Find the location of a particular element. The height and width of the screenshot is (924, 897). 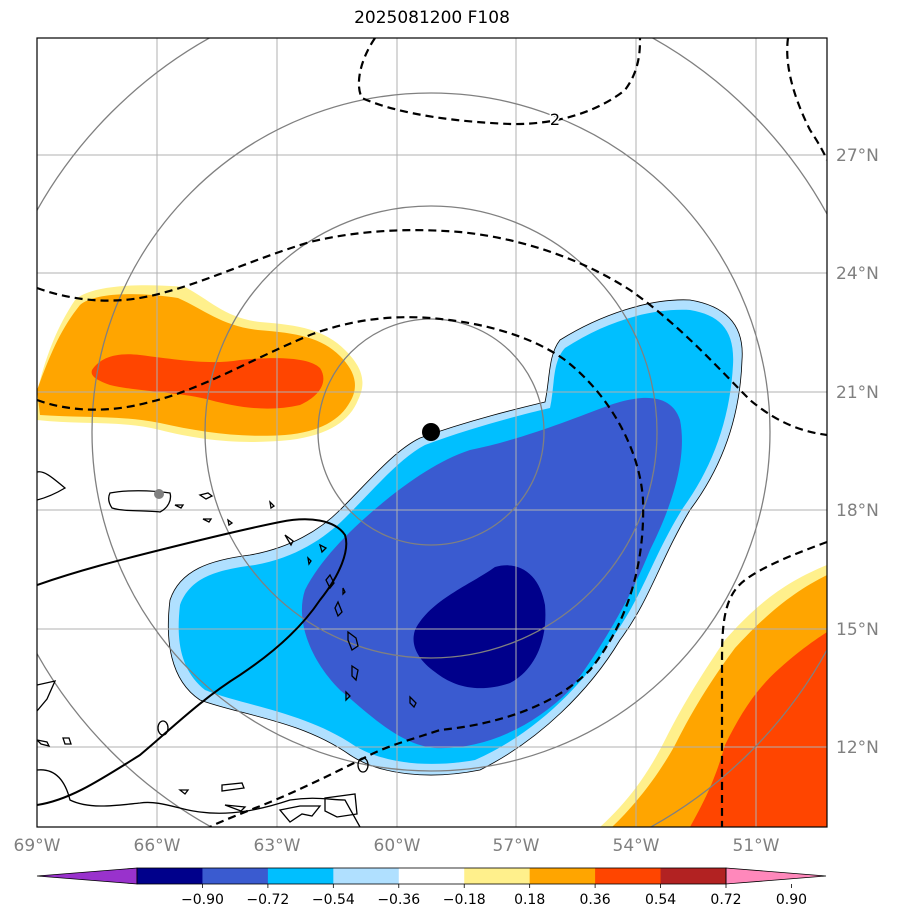

colorbar-tick-label: 0.54 is located at coordinates (660, 900).